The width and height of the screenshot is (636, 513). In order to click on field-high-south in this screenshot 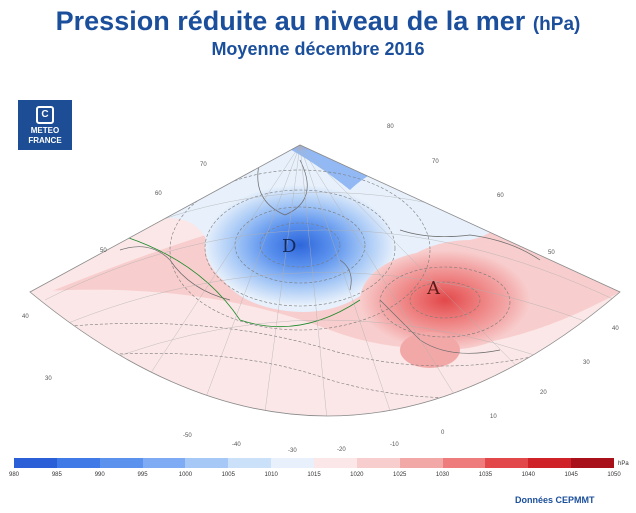, I will do `click(430, 350)`.